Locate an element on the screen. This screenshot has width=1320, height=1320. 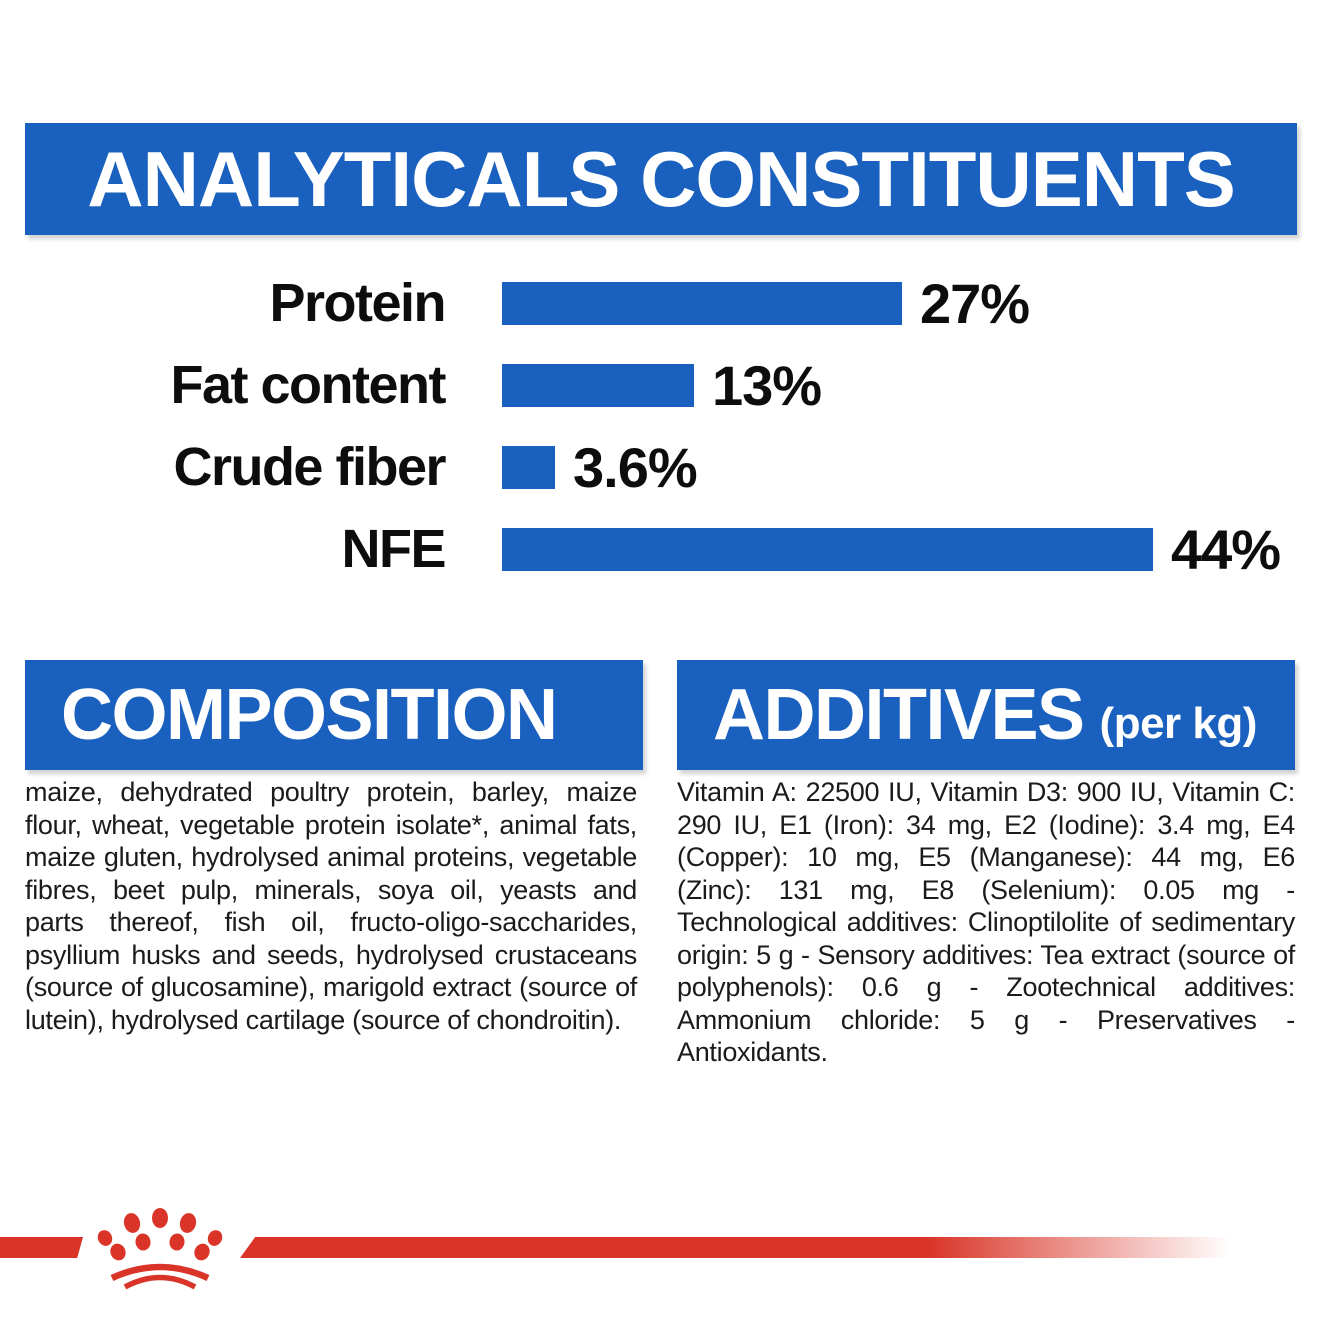
brand-stripe-right-fading is located at coordinates (745, 1247).